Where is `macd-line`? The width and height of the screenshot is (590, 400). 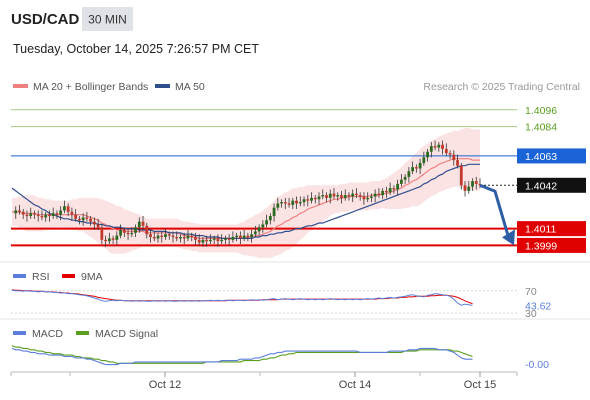
macd-line is located at coordinates (242, 356).